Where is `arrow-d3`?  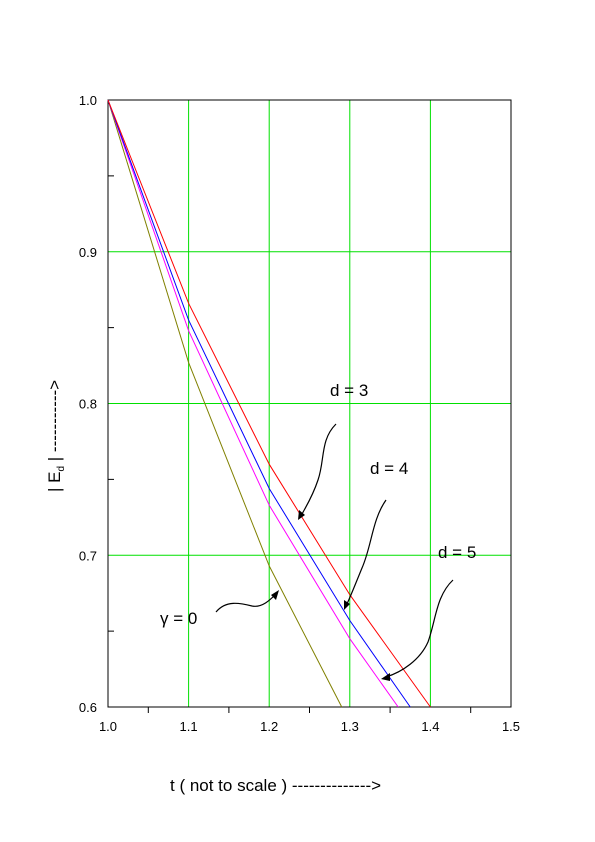
arrow-d3 is located at coordinates (318, 470).